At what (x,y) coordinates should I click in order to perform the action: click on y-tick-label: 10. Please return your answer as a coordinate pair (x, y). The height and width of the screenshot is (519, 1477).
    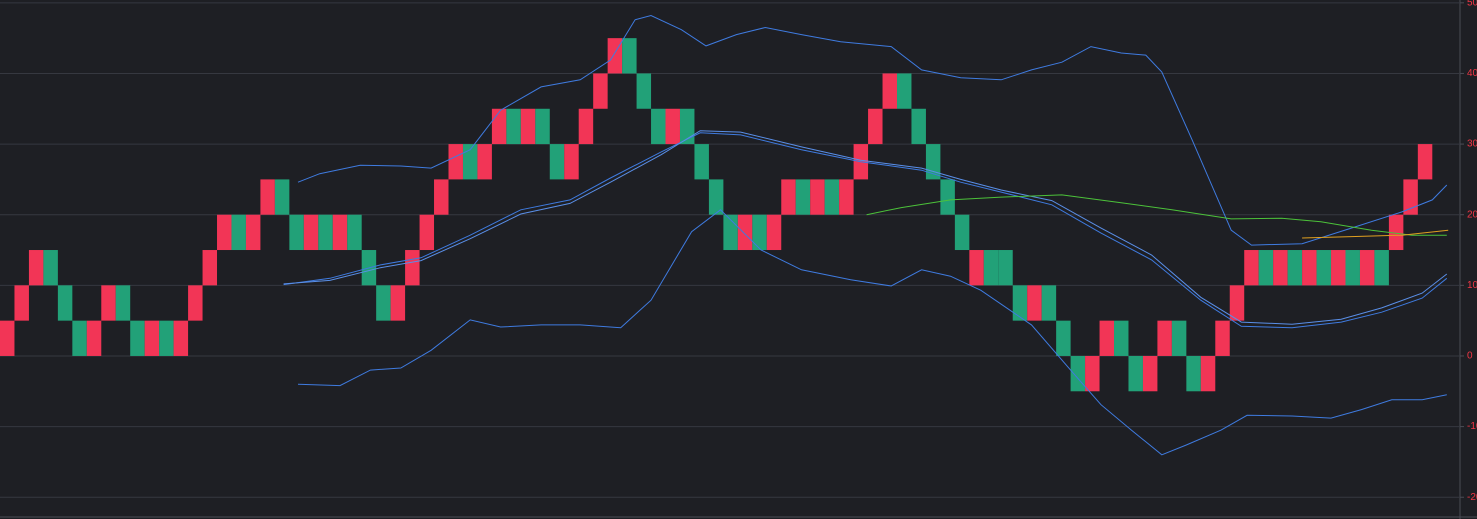
    Looking at the image, I should click on (1472, 285).